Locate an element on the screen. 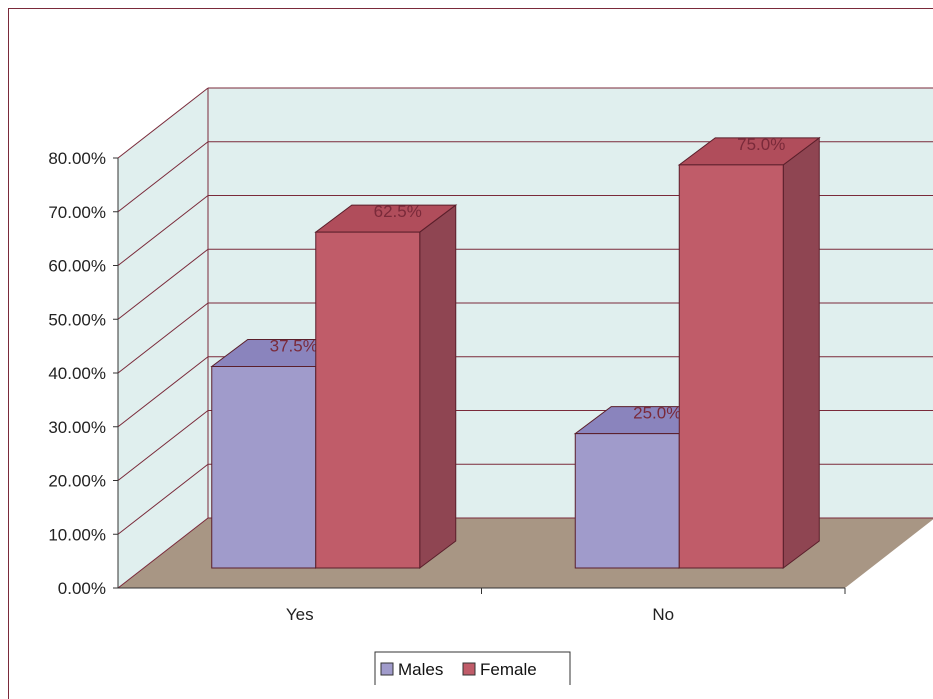 This screenshot has width=933, height=699. y-tick-label: 50.00% is located at coordinates (77, 319).